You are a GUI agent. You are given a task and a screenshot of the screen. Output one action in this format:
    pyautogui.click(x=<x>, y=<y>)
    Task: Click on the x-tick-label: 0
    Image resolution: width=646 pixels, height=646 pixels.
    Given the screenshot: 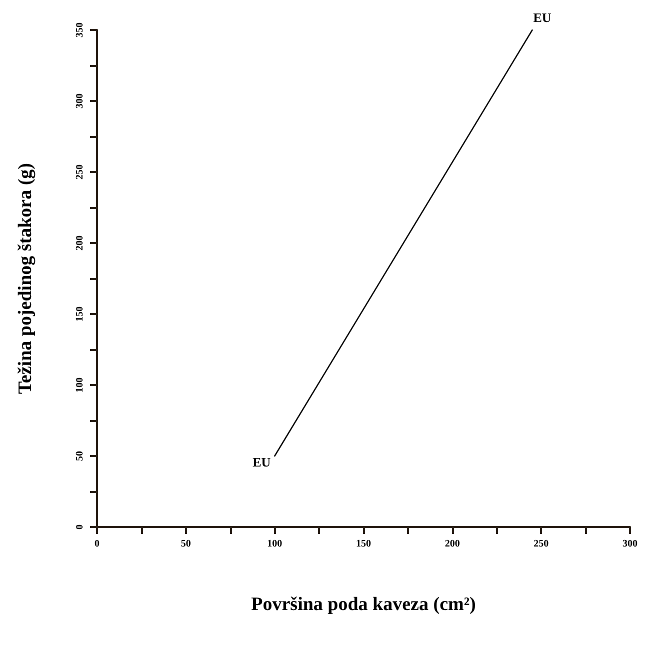 What is the action you would take?
    pyautogui.click(x=97, y=544)
    